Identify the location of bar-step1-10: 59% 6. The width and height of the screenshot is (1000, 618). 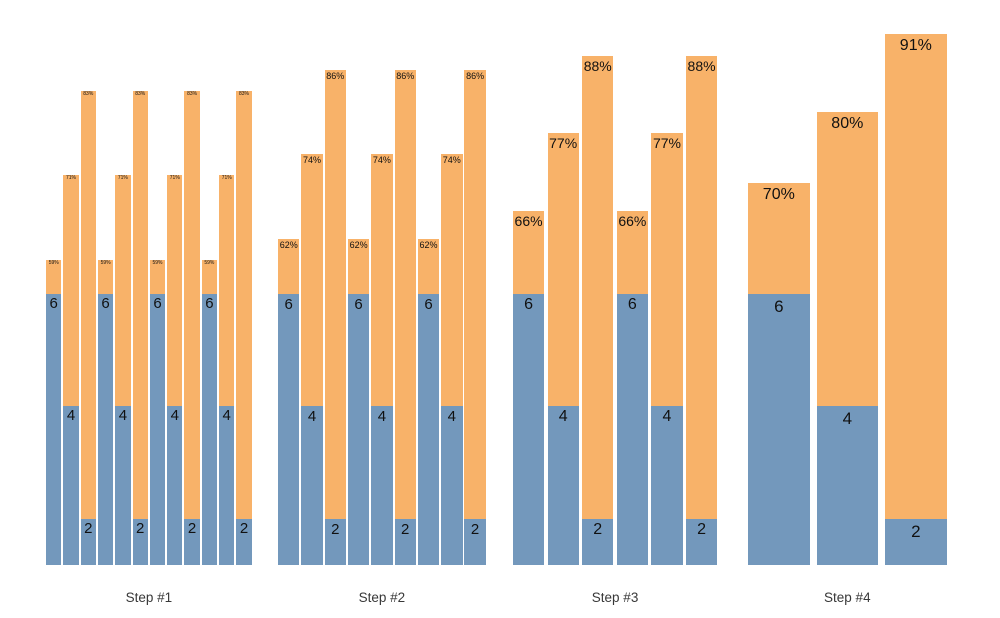
(209, 412).